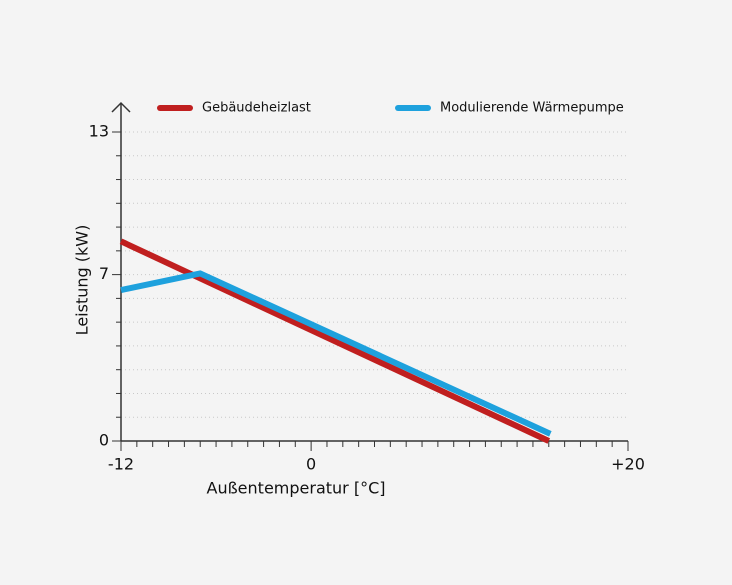 This screenshot has width=732, height=585. What do you see at coordinates (296, 488) in the screenshot?
I see `x-axis-title: Außentemperatur [°C]` at bounding box center [296, 488].